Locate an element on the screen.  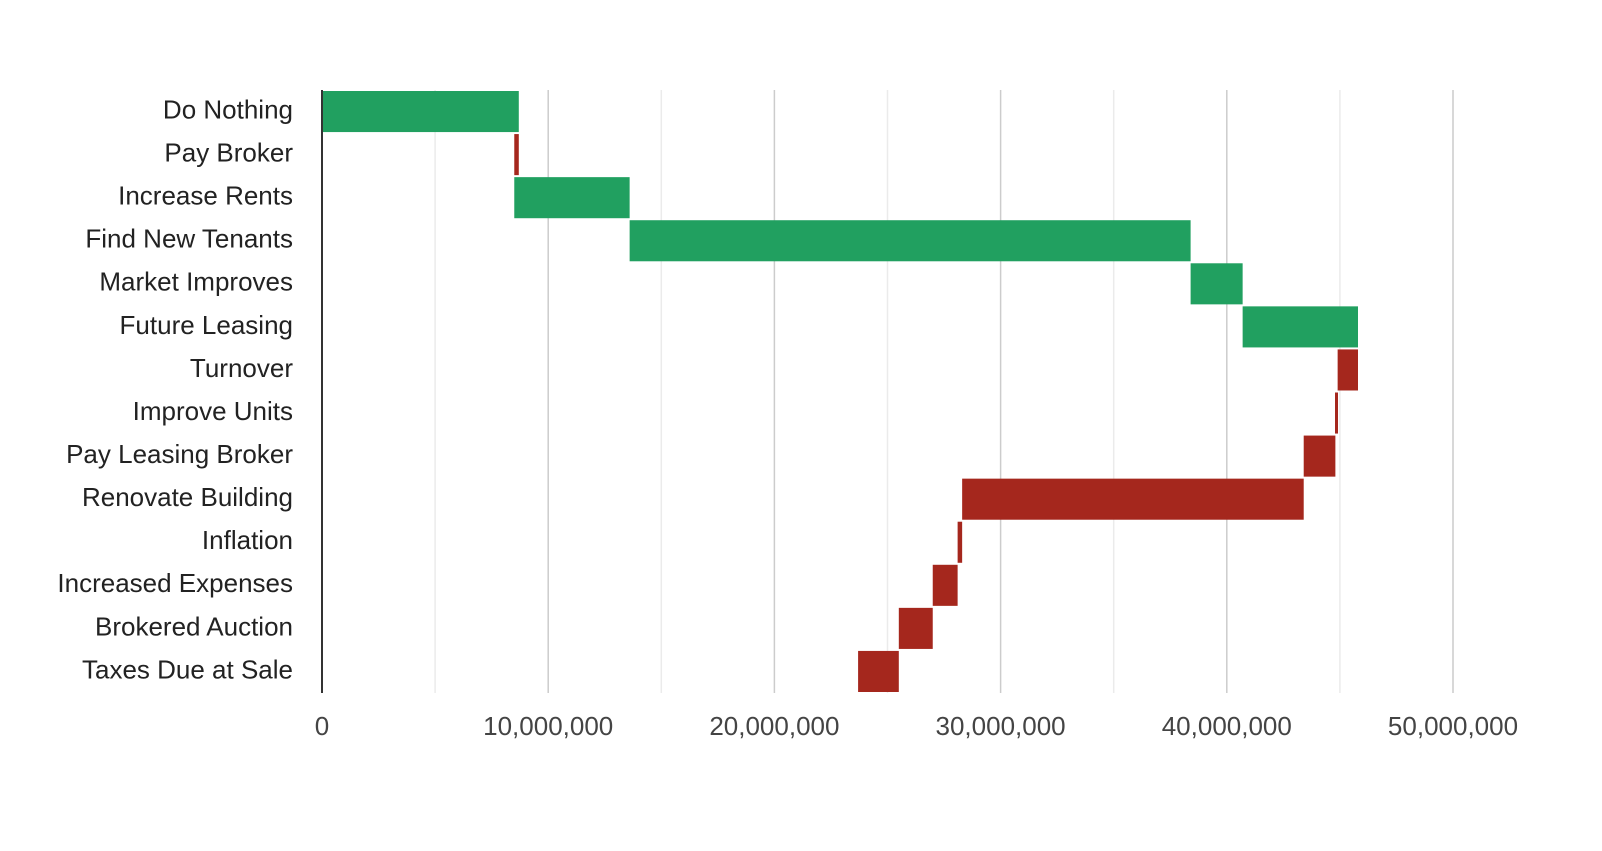
x-tick-label: 20,000,000 is located at coordinates (774, 726).